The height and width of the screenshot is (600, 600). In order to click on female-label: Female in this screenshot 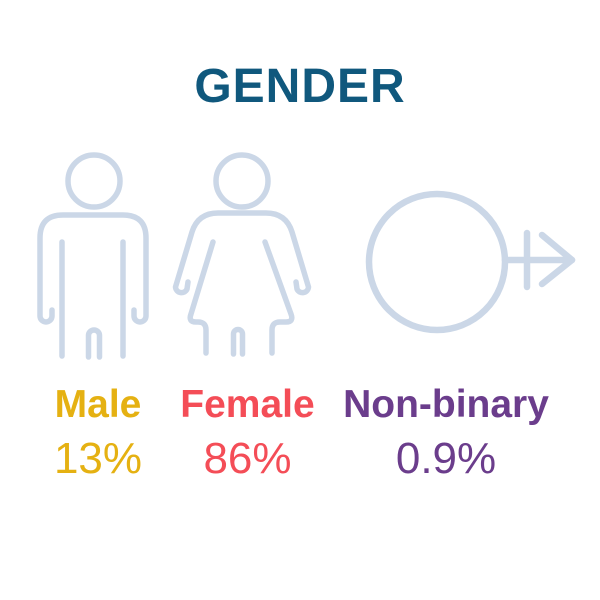, I will do `click(247, 404)`.